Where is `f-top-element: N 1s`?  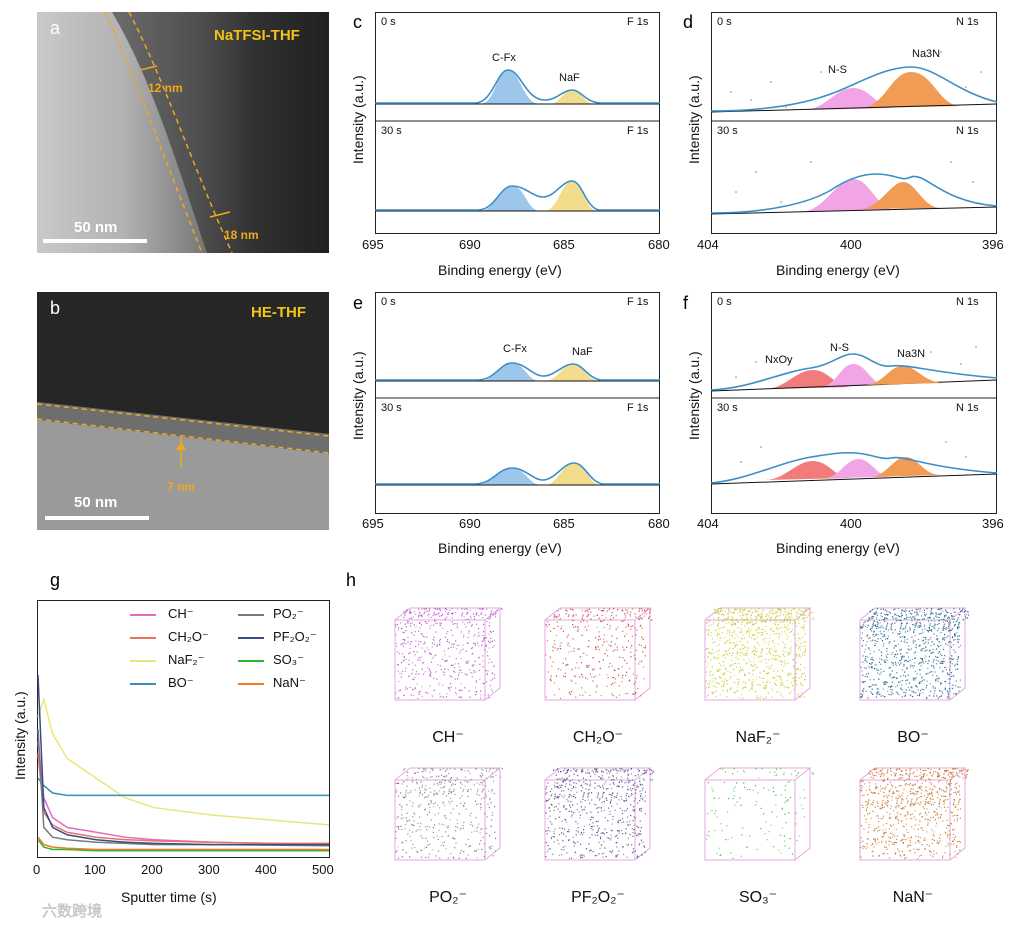
f-top-element: N 1s is located at coordinates (967, 302).